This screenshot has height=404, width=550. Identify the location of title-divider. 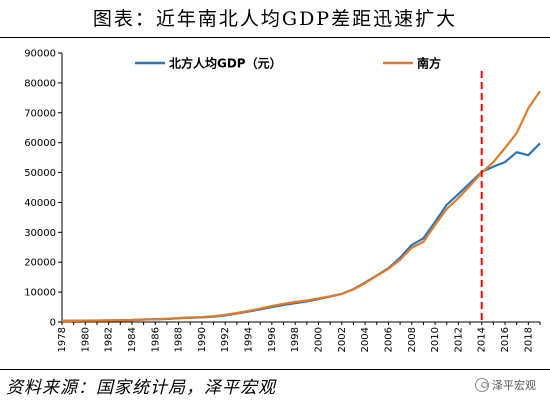
(275, 37).